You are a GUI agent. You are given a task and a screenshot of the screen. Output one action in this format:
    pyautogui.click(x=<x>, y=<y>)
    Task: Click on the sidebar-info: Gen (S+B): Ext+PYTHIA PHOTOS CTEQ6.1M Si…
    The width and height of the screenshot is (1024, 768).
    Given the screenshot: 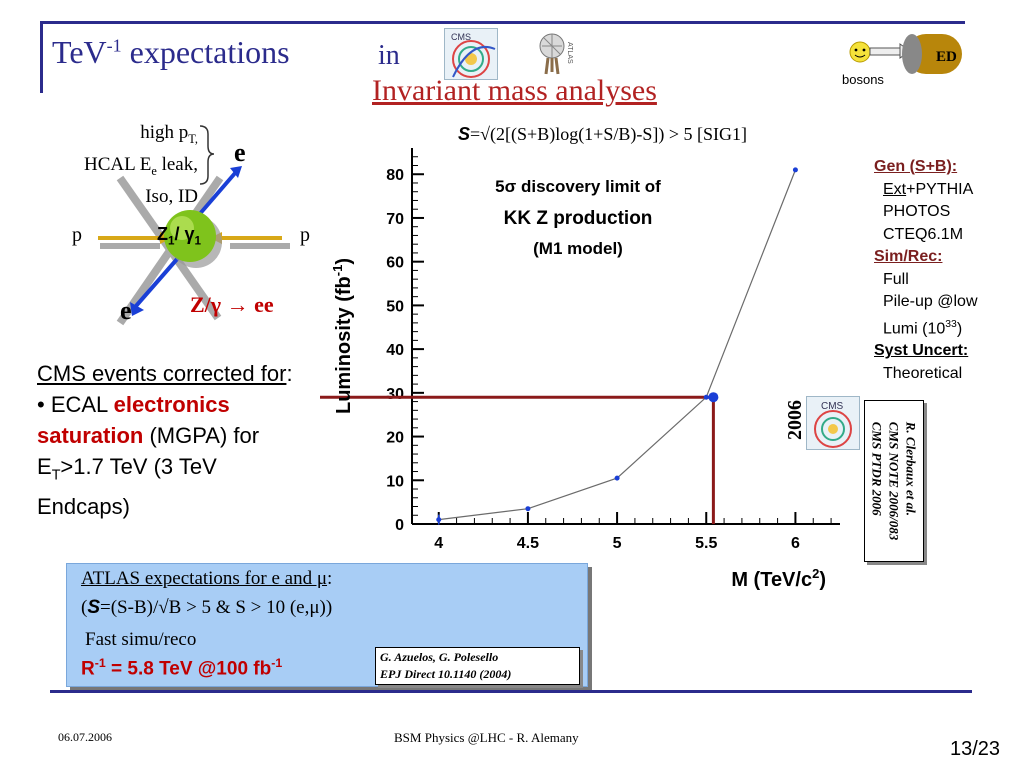 What is the action you would take?
    pyautogui.click(x=926, y=270)
    